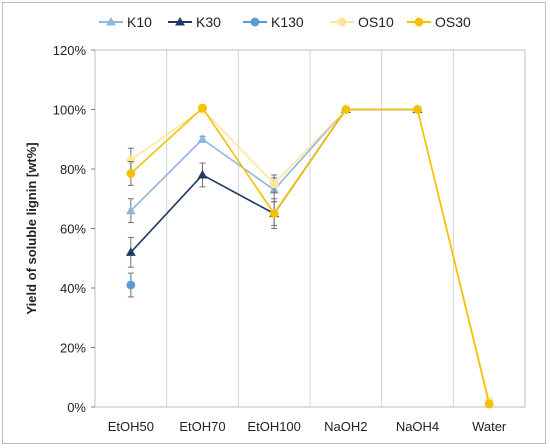 This screenshot has height=448, width=550. I want to click on legend-layer: K10 K30 K130 OS10 OS30, so click(285, 22).